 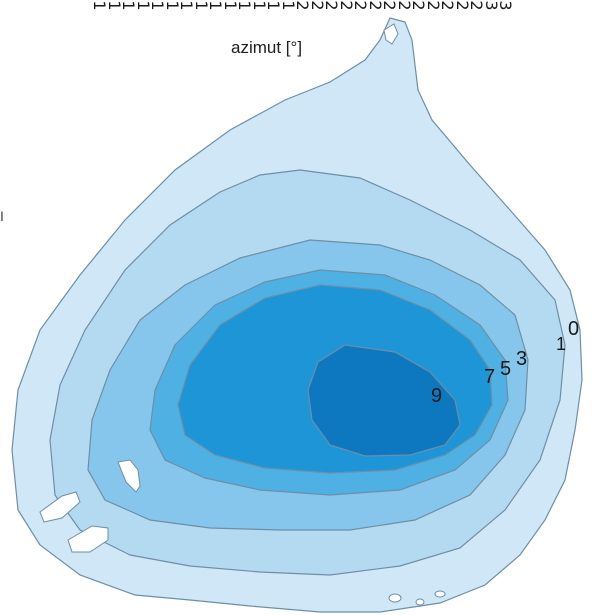 What do you see at coordinates (561, 344) in the screenshot?
I see `contour-label-1: 1` at bounding box center [561, 344].